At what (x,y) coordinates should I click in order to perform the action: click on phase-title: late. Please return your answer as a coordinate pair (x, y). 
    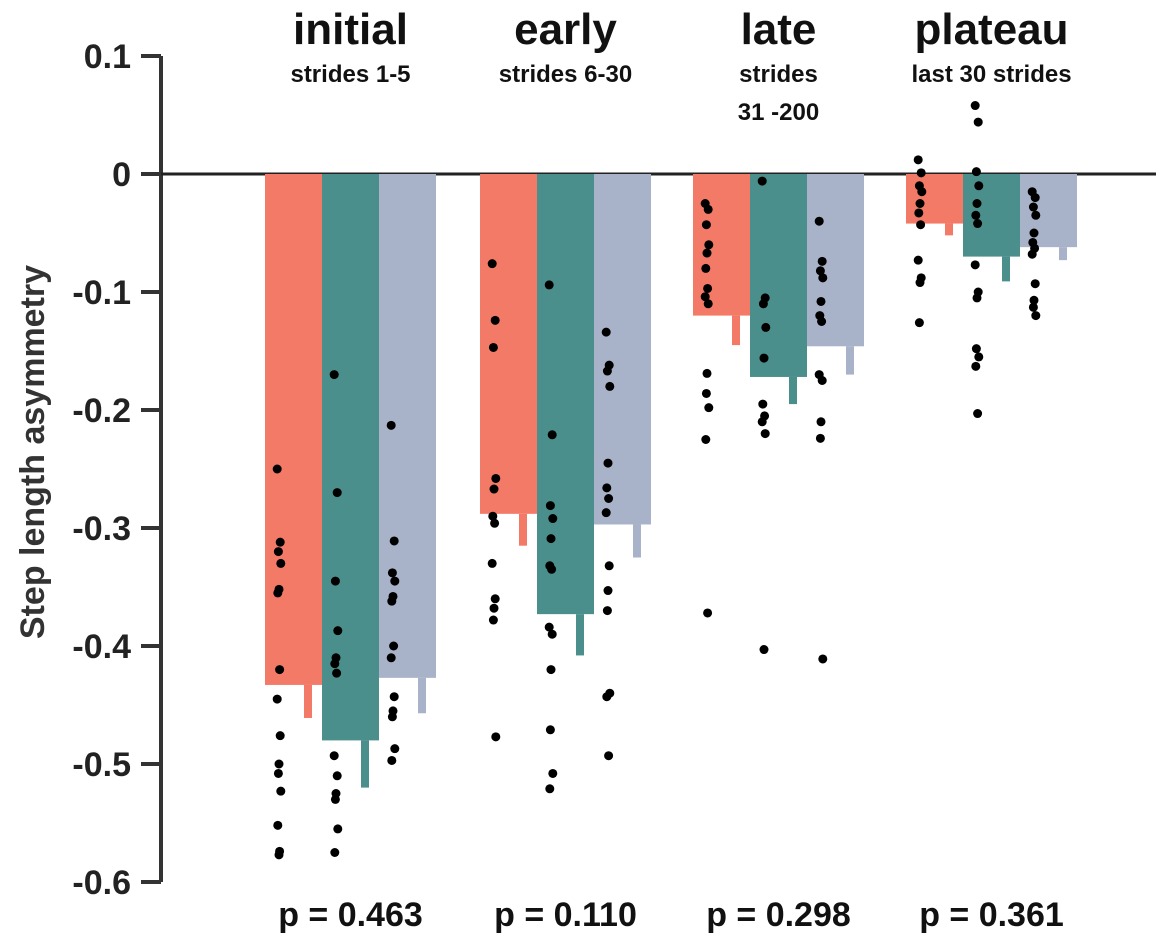
    Looking at the image, I should click on (779, 29).